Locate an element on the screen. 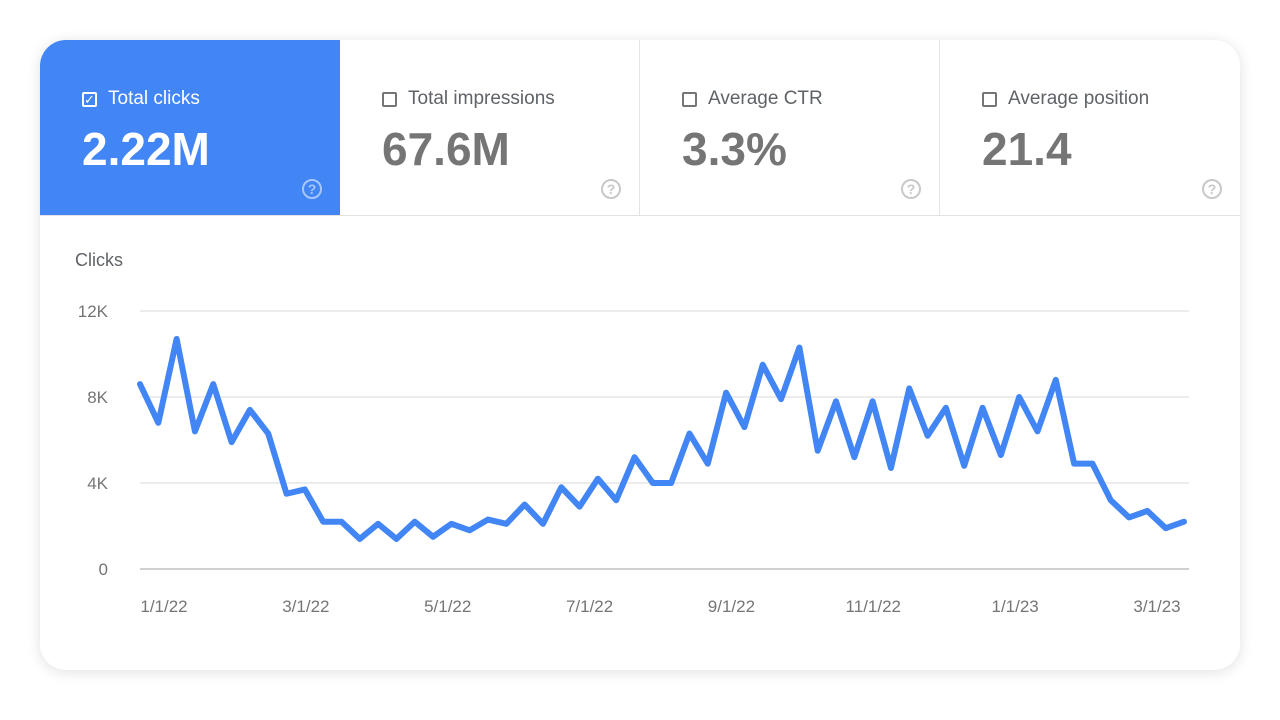 This screenshot has height=720, width=1280. metric-tile-average-ctr: Average CTR 3.3% ? is located at coordinates (790, 127).